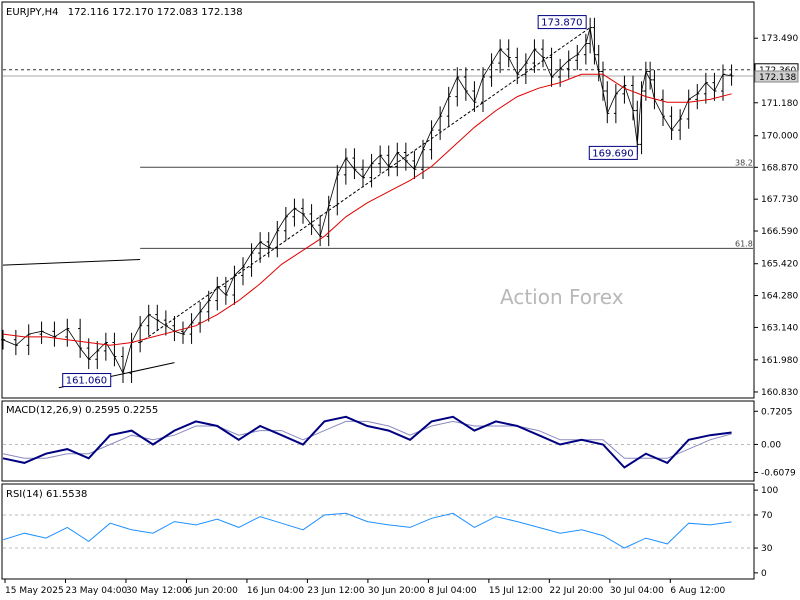 Image resolution: width=800 pixels, height=600 pixels. What do you see at coordinates (157, 591) in the screenshot?
I see `x-tick-label: 30 May 12:00` at bounding box center [157, 591].